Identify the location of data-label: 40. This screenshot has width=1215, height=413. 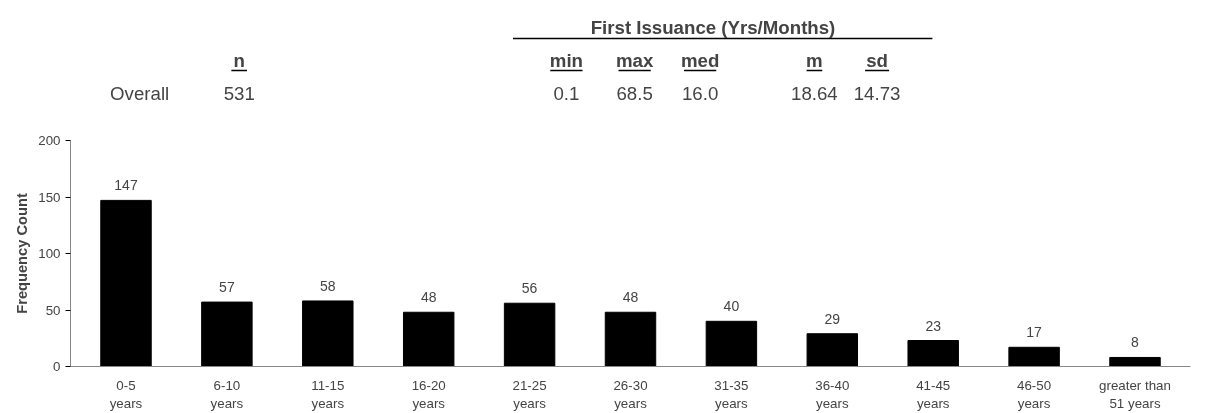
(731, 306).